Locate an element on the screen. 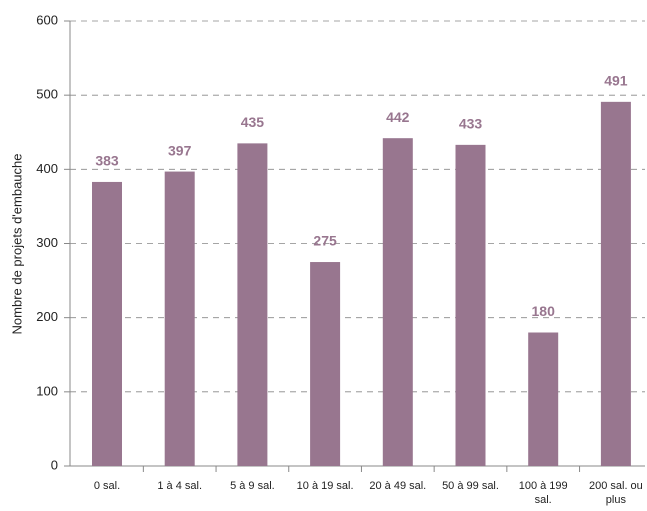 Image resolution: width=647 pixels, height=511 pixels. data-label: 435 is located at coordinates (253, 122).